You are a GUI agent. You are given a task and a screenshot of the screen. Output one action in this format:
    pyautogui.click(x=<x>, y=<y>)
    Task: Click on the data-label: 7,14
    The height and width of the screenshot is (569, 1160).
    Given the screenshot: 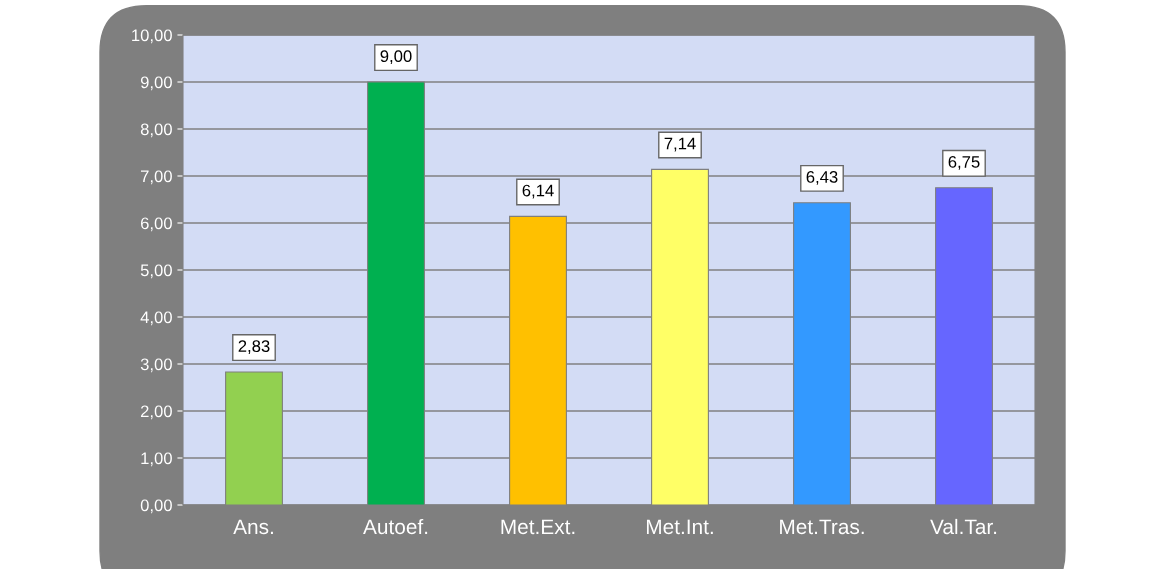 What is the action you would take?
    pyautogui.click(x=680, y=144)
    